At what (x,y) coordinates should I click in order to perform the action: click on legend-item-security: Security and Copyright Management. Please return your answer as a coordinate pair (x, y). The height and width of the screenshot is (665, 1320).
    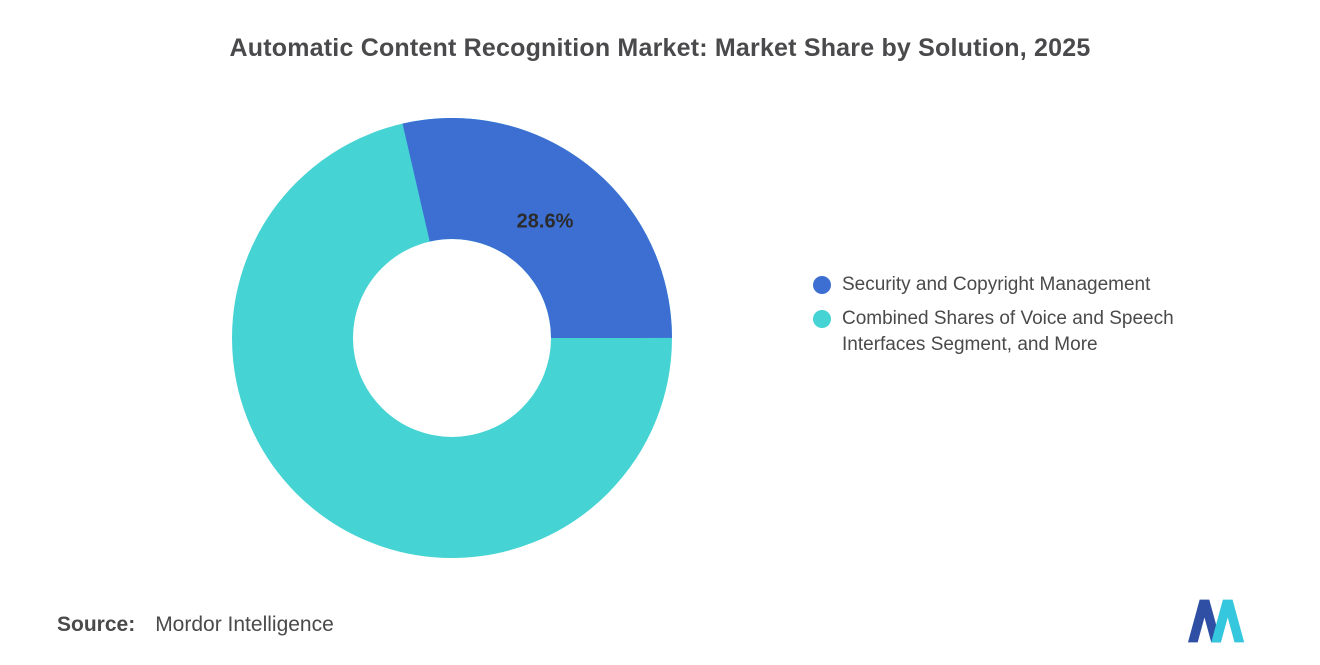
    Looking at the image, I should click on (1043, 285).